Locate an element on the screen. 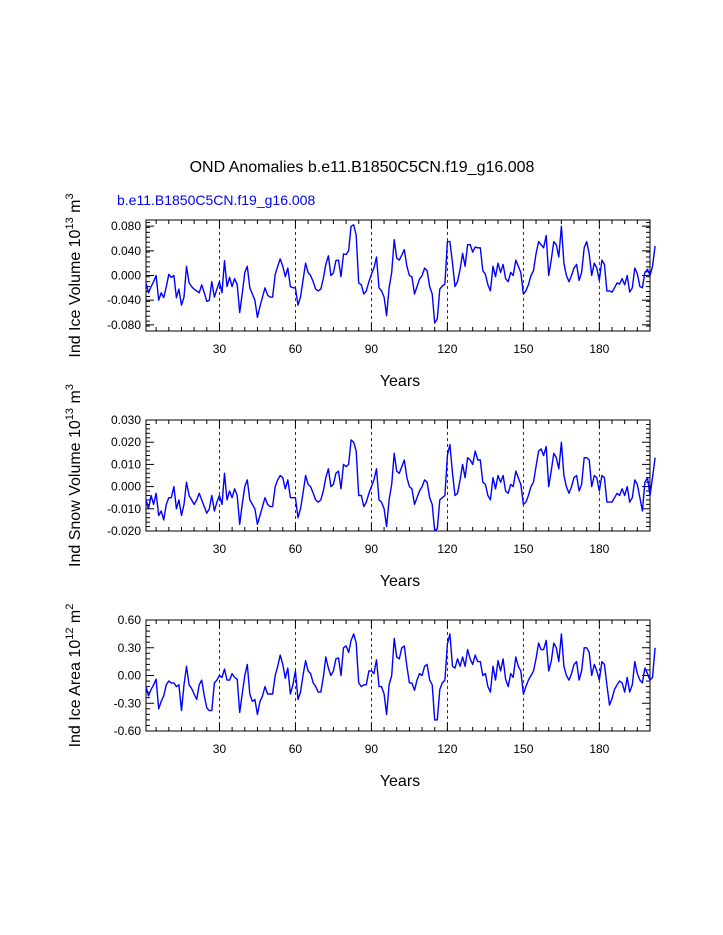 This screenshot has height=935, width=723. y-axis-label: Ind Ice Area 1012 m2 is located at coordinates (74, 676).